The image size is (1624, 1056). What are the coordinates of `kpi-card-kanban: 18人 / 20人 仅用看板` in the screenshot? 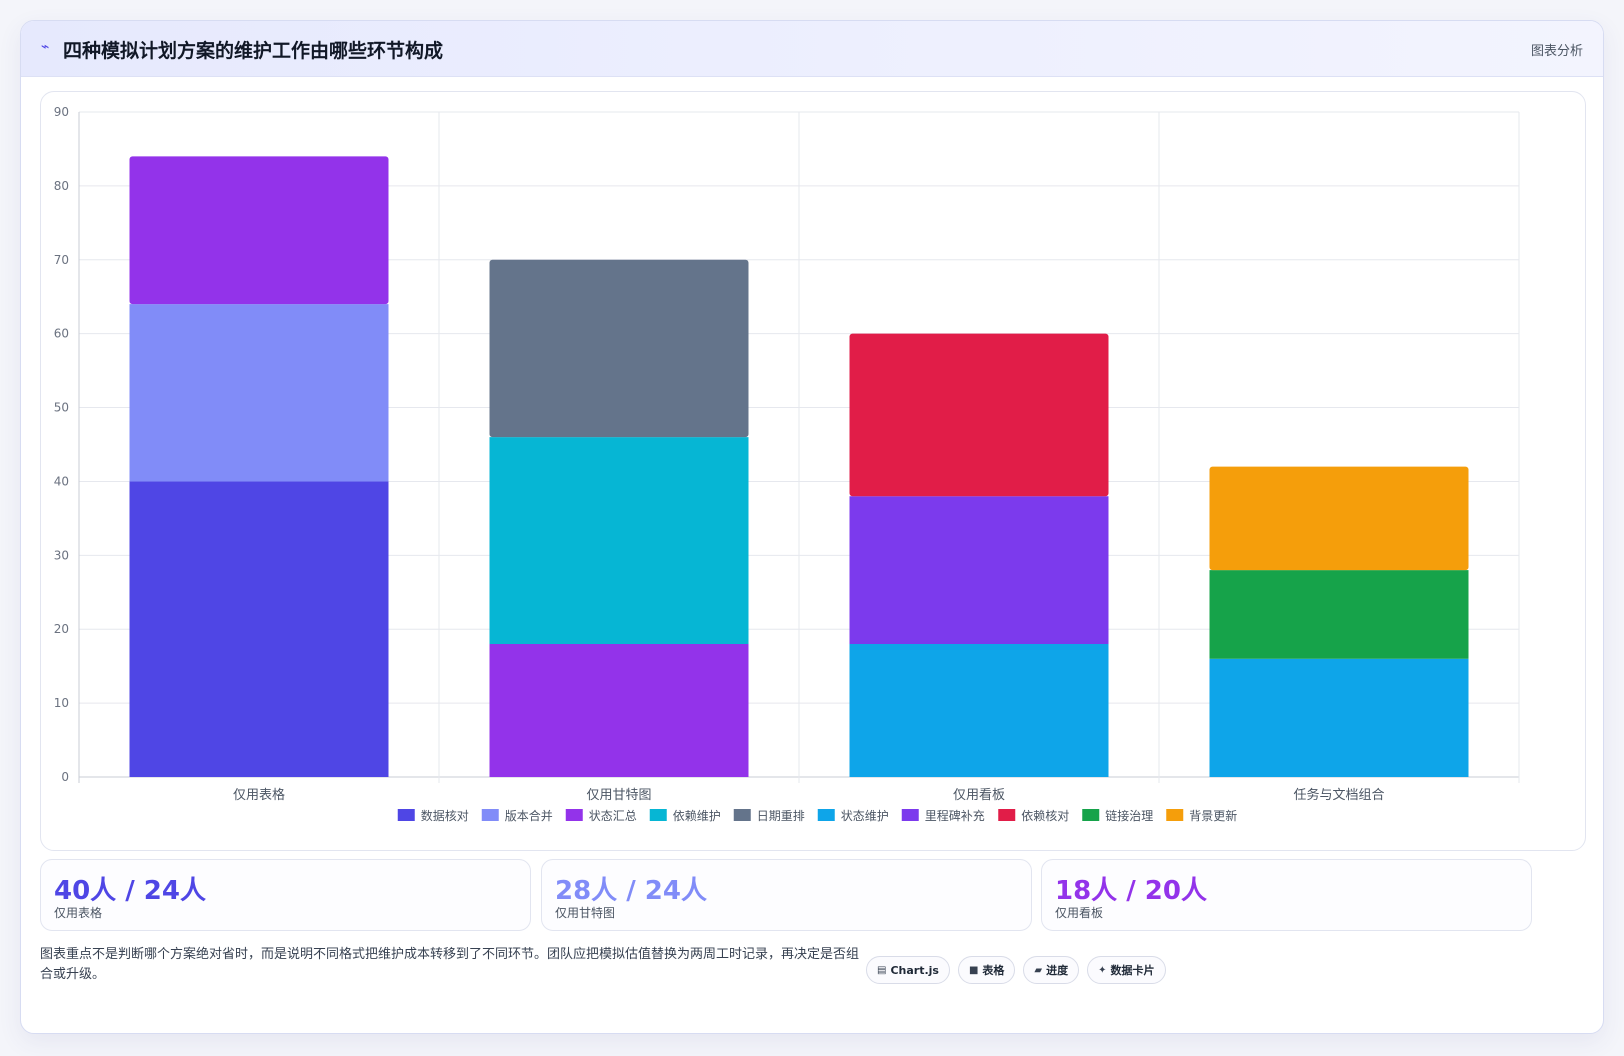 It's located at (1286, 895).